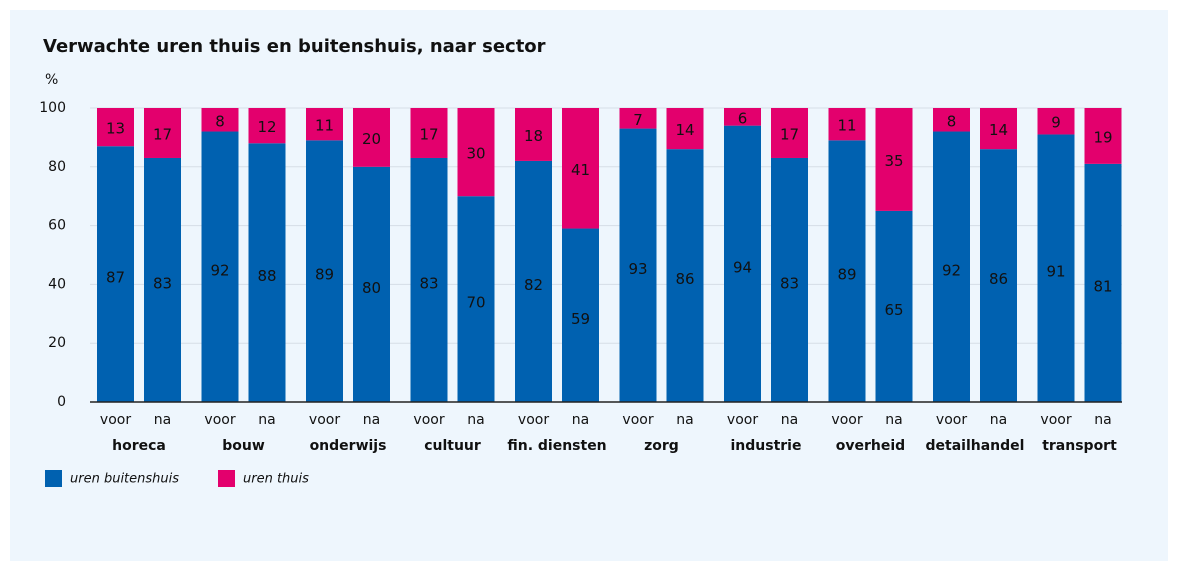  Describe the element at coordinates (533, 285) in the screenshot. I see `value-label: 82` at that location.